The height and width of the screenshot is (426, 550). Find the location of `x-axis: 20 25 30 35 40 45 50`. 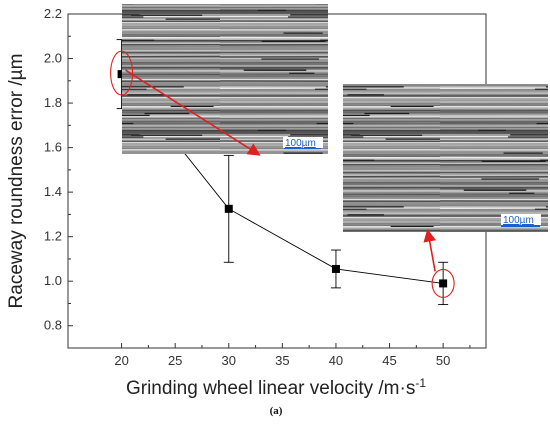

x-axis: 20 25 30 35 40 45 50 is located at coordinates (292, 355).